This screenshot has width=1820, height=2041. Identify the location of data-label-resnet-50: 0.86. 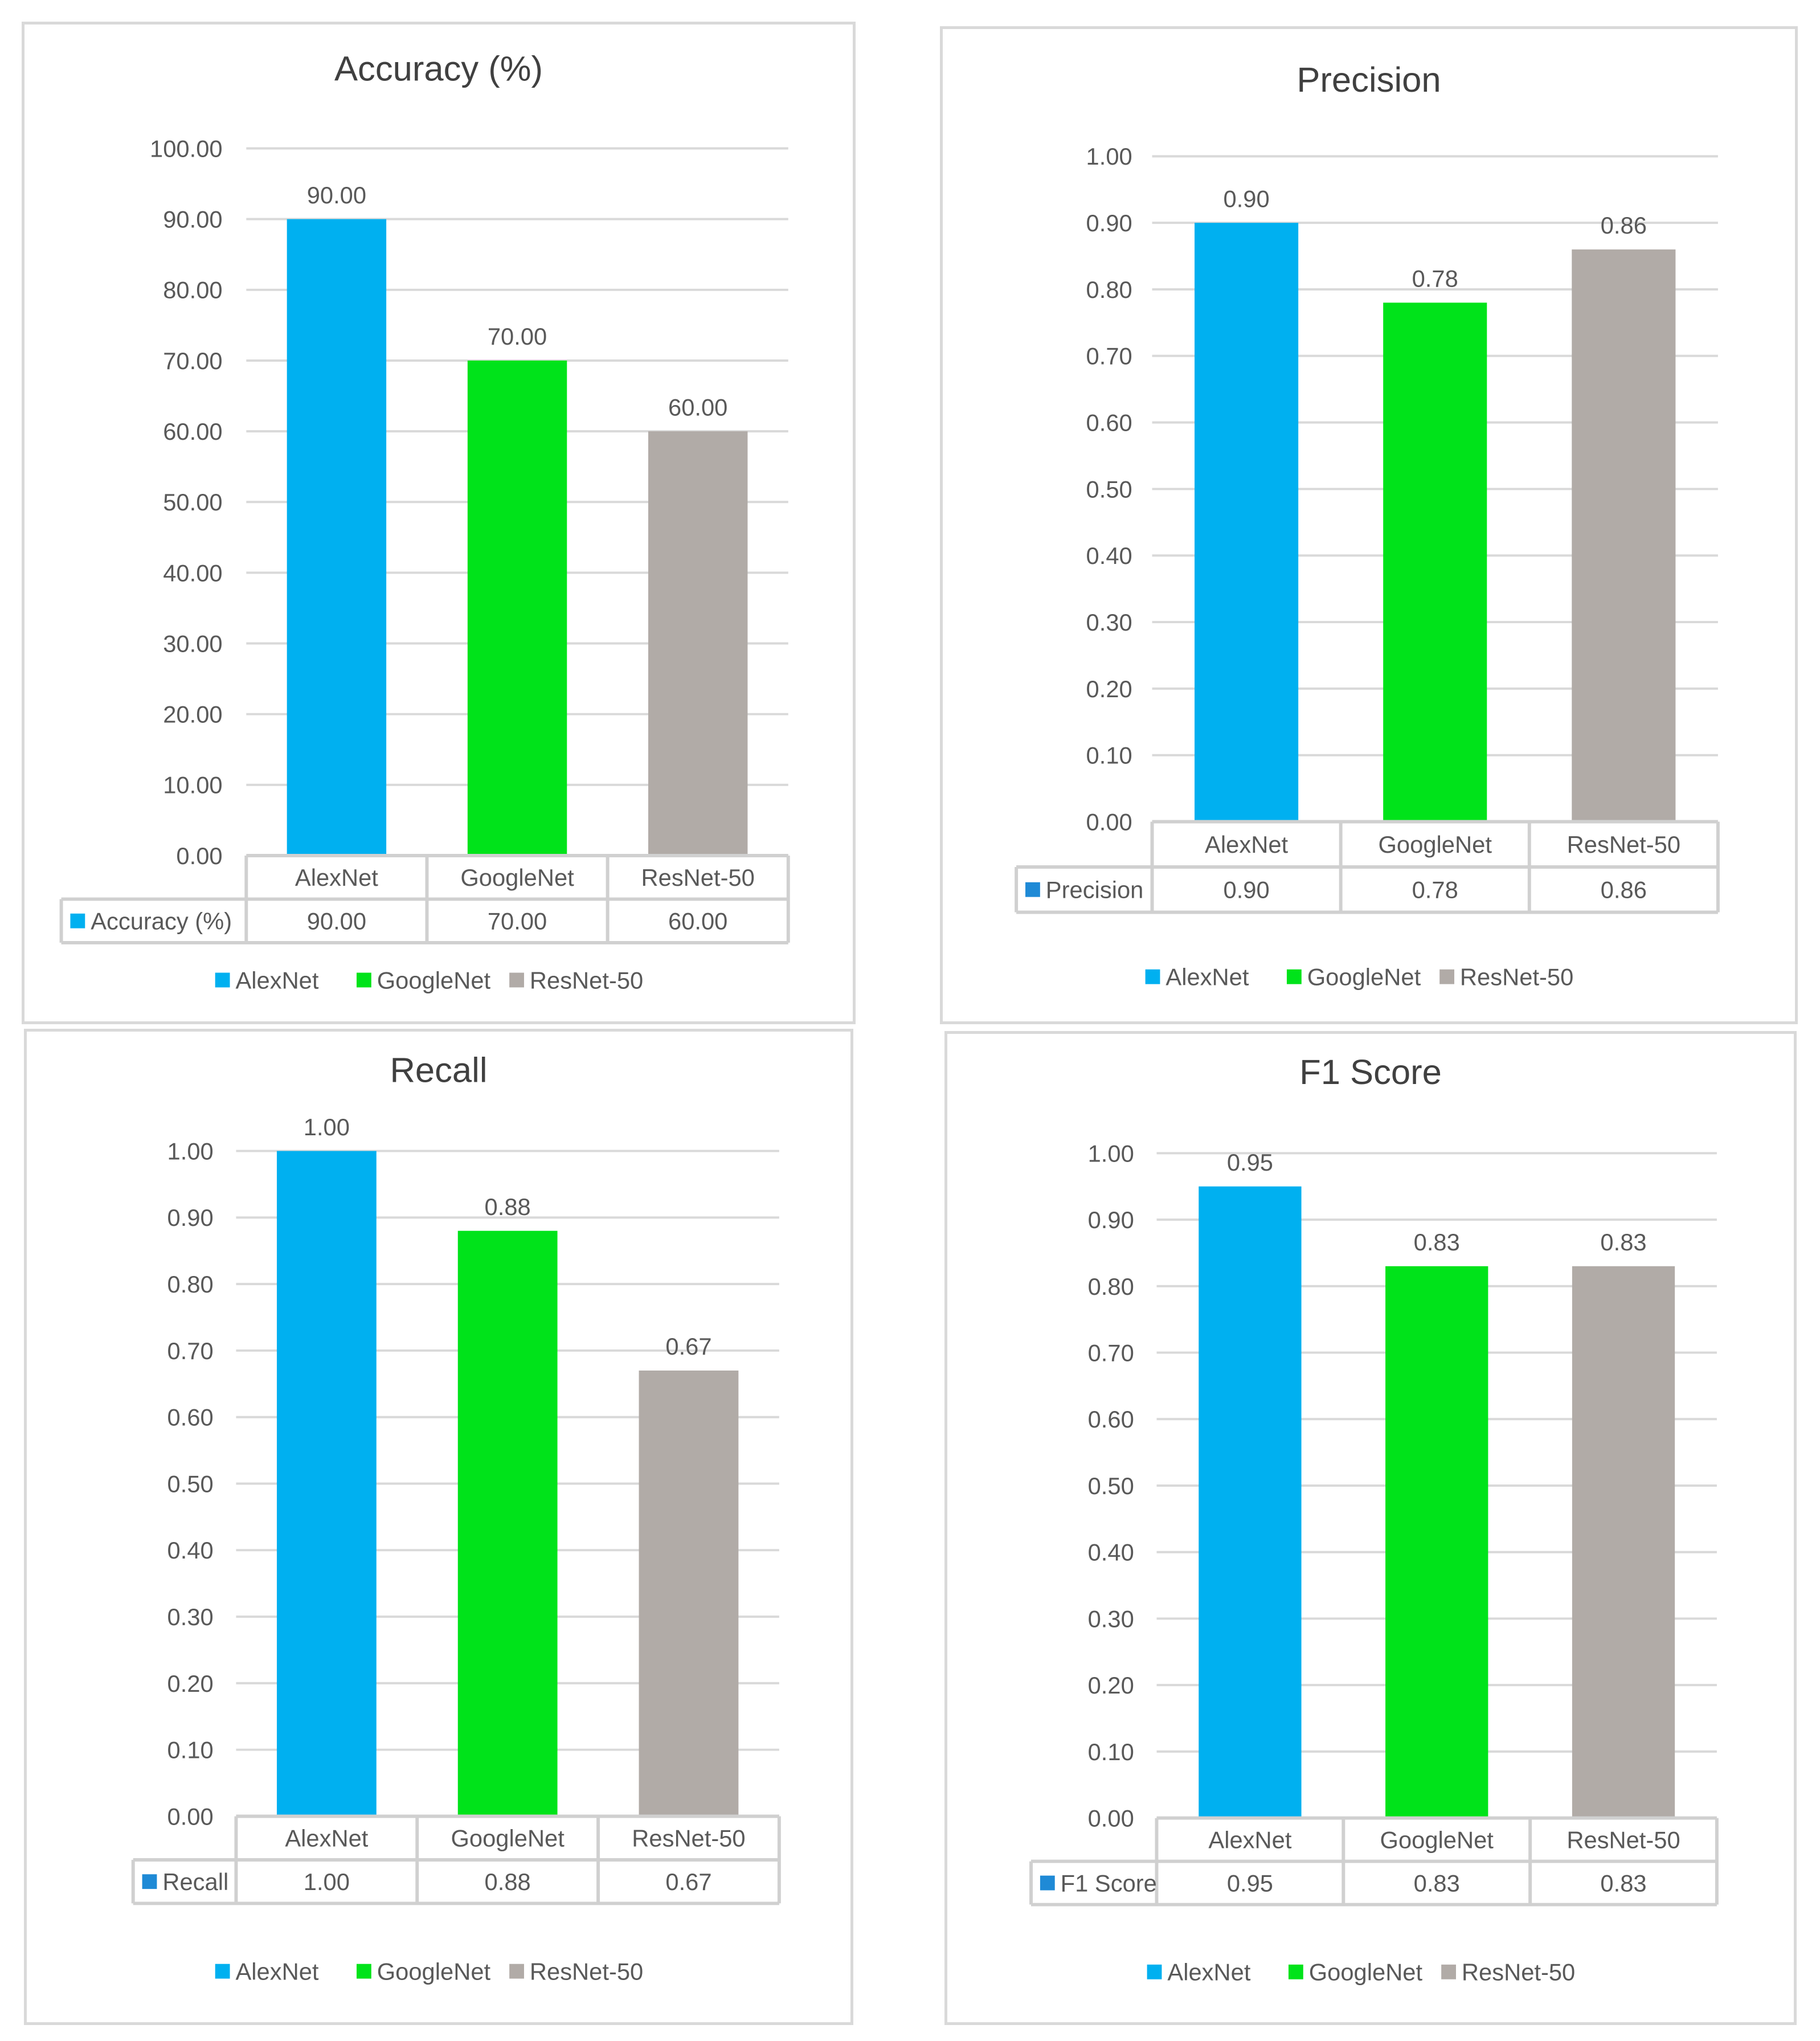
(1624, 225).